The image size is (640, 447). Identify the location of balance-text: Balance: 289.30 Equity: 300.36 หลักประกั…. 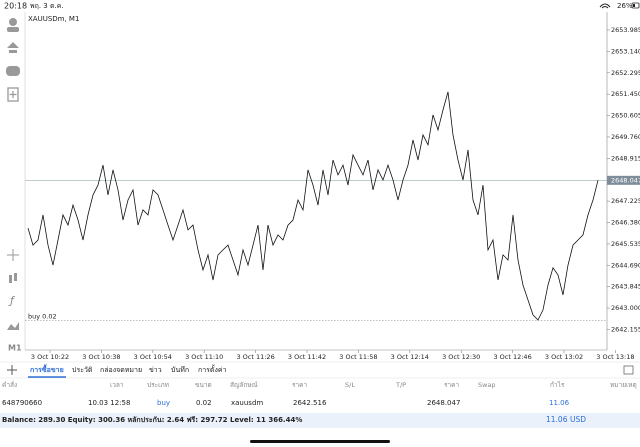
(152, 420).